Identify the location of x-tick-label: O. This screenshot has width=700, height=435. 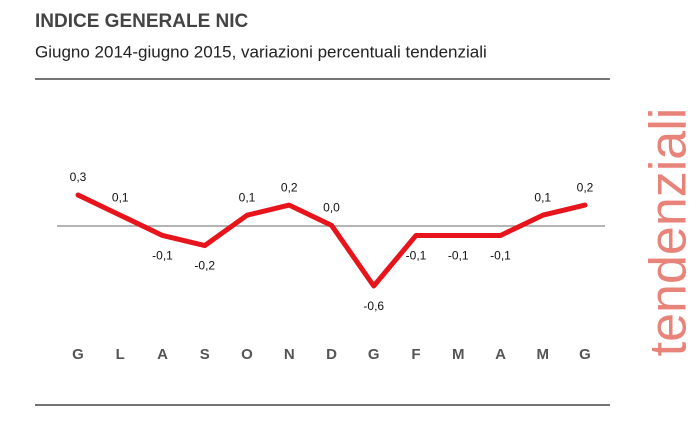
(247, 354).